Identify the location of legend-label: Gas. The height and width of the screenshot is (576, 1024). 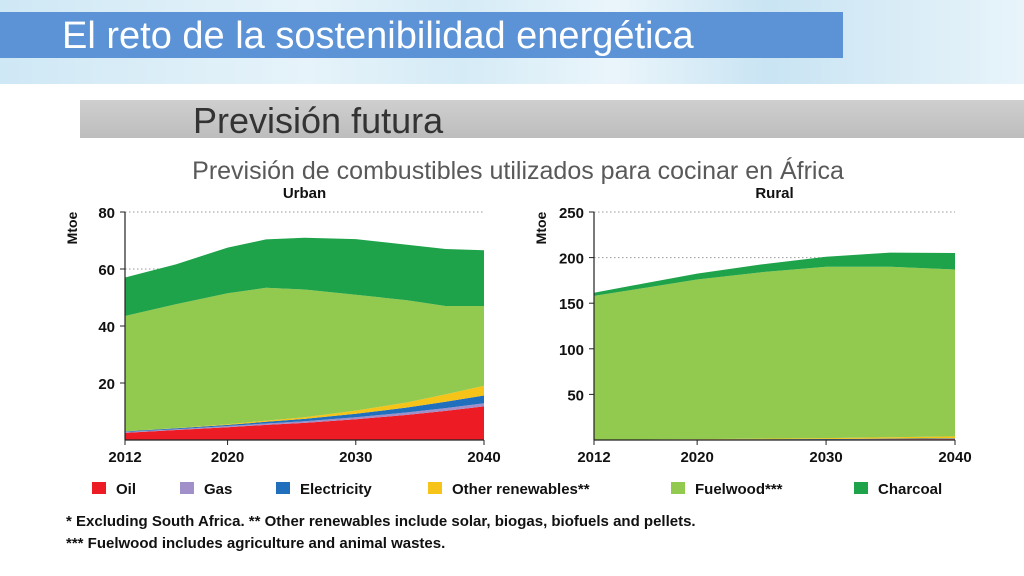
(218, 489).